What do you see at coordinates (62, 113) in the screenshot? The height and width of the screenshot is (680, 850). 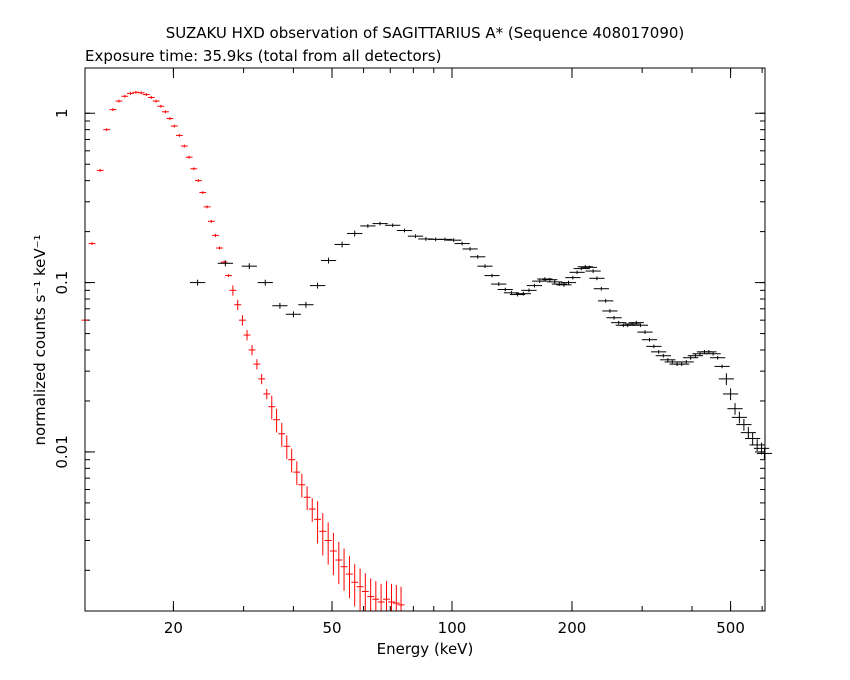 I see `y-tick-label: 1` at bounding box center [62, 113].